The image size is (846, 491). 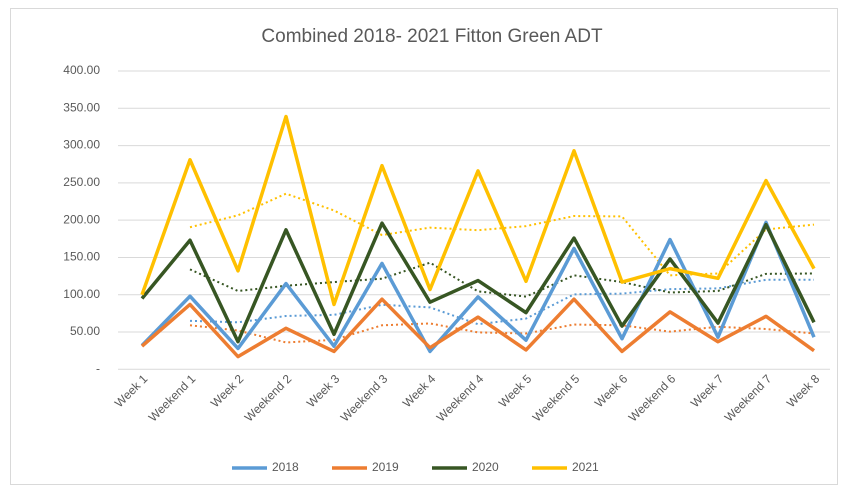 What do you see at coordinates (85, 331) in the screenshot?
I see `y-tick-label: 50.00` at bounding box center [85, 331].